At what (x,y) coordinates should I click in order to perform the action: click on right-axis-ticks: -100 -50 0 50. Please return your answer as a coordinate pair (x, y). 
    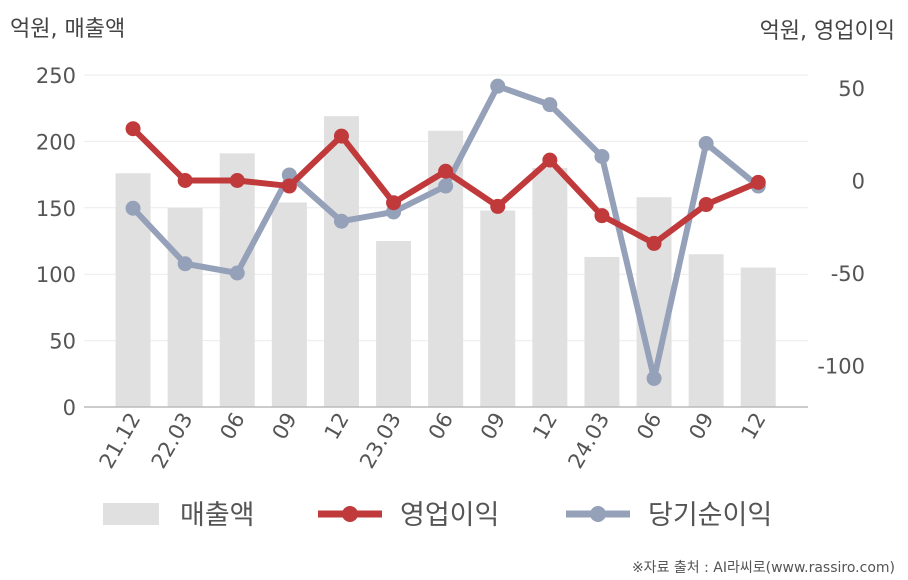
    Looking at the image, I should click on (841, 228).